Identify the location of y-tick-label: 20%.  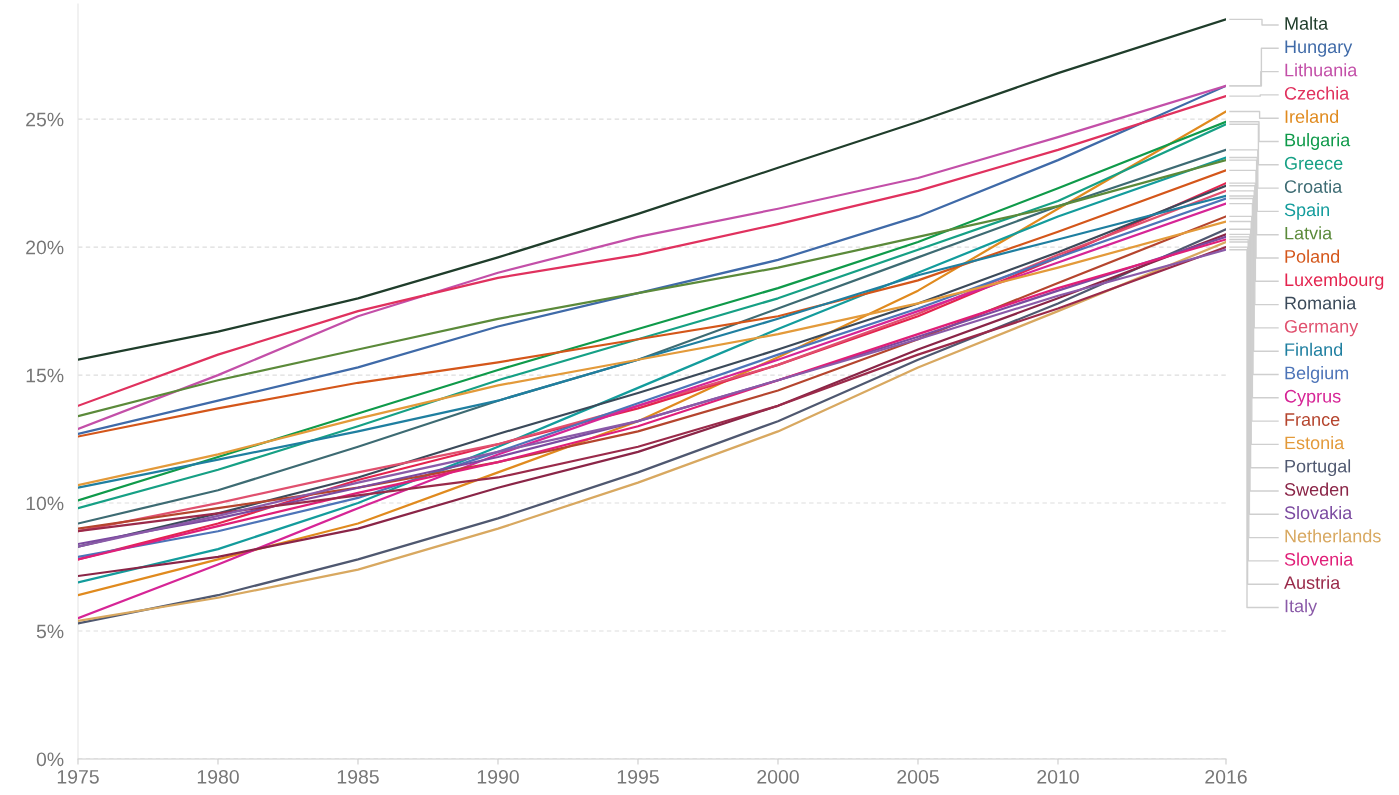
(45, 247).